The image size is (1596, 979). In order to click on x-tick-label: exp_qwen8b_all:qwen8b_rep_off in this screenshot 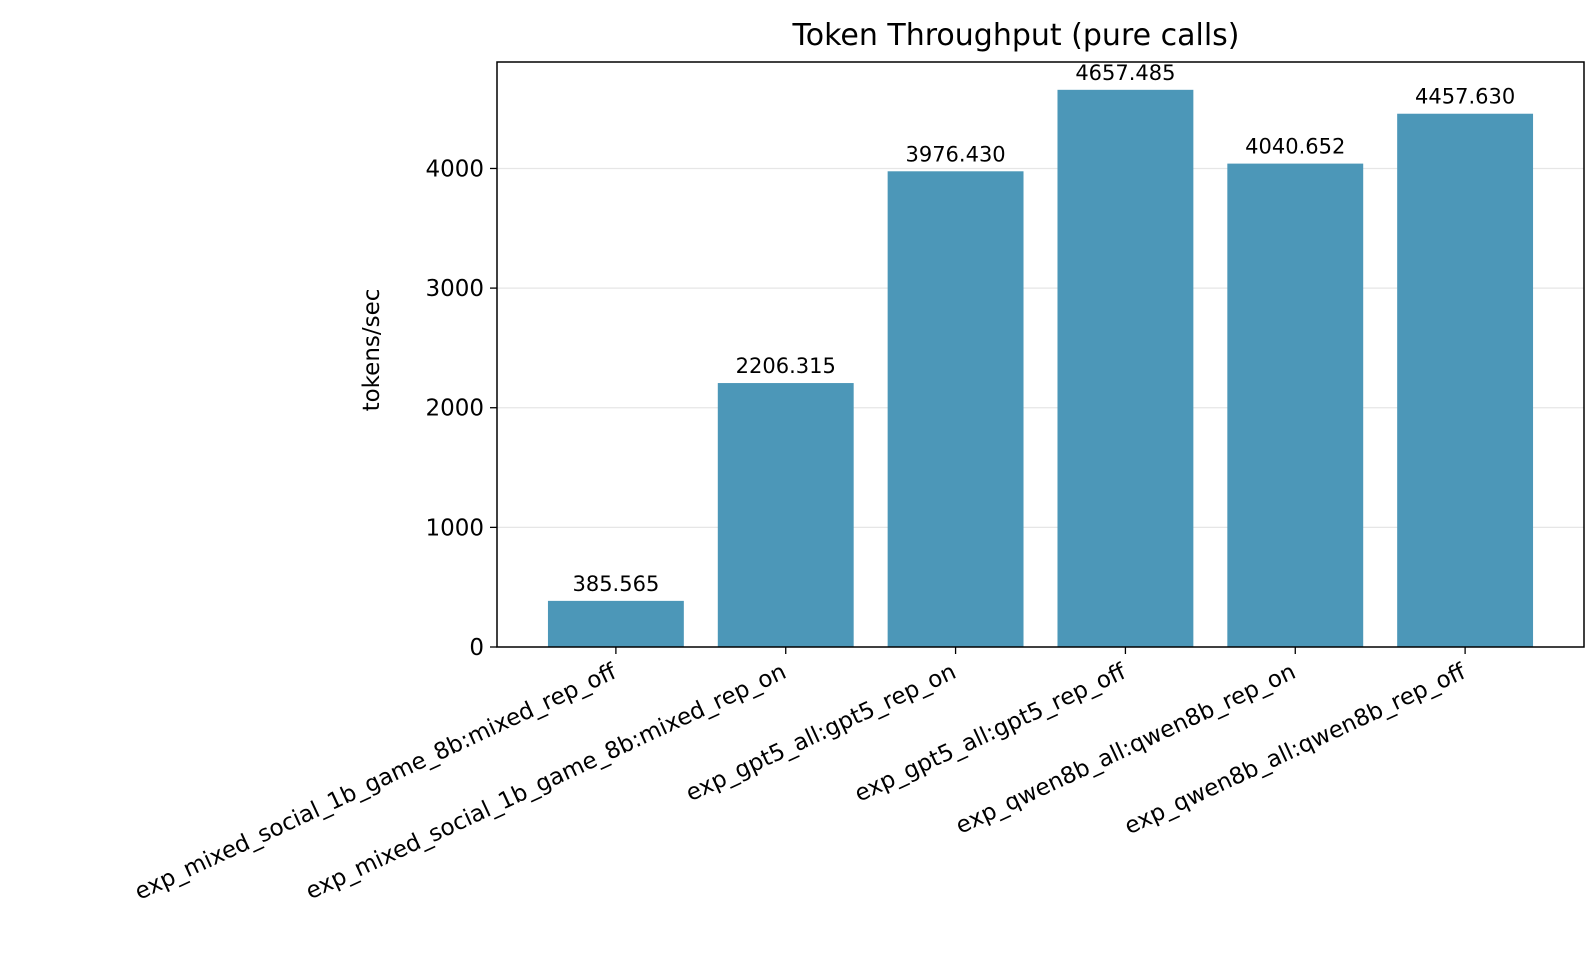, I will do `click(1296, 749)`.